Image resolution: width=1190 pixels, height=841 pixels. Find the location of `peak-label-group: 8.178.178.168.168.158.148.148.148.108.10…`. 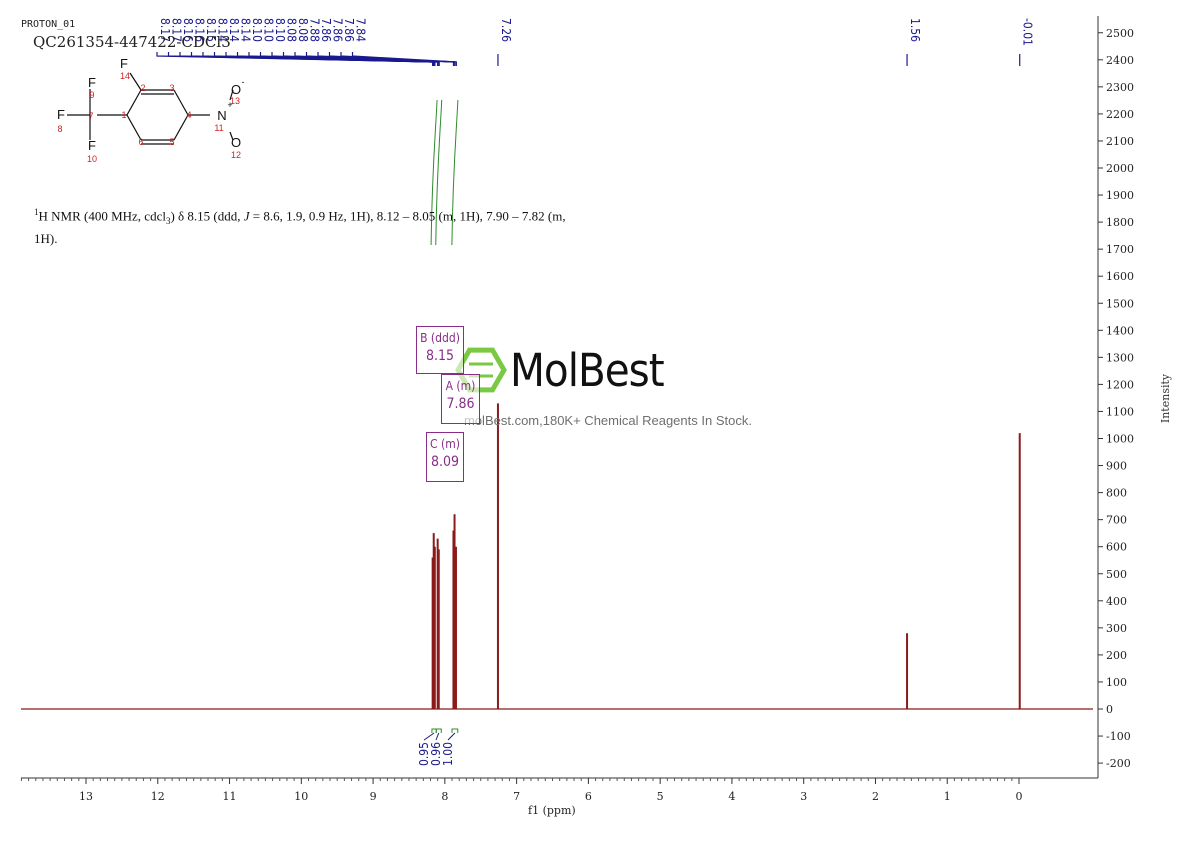

peak-label-group: 8.178.178.168.168.158.148.148.148.108.10… is located at coordinates (595, 42).